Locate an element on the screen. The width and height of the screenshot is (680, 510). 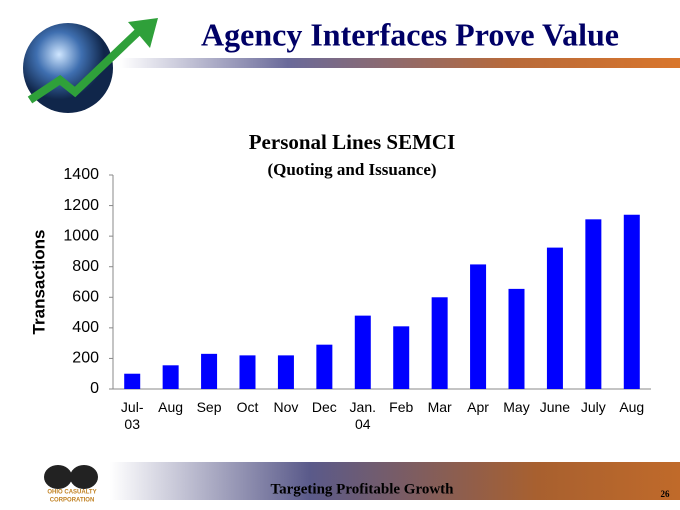
x-tick-label: Oct is located at coordinates (247, 407).